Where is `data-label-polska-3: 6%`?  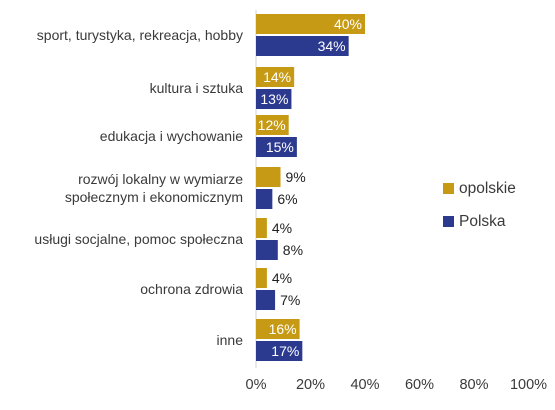
data-label-polska-3: 6% is located at coordinates (287, 199).